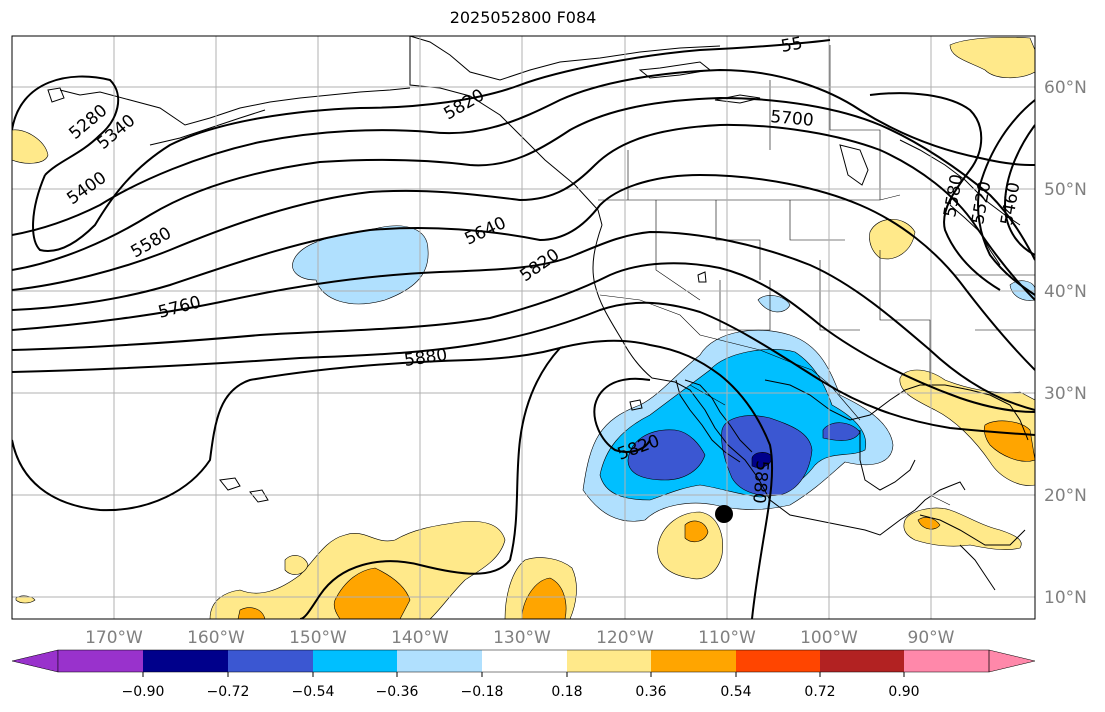 The height and width of the screenshot is (712, 1105). What do you see at coordinates (760, 482) in the screenshot?
I see `contour-label: 5880` at bounding box center [760, 482].